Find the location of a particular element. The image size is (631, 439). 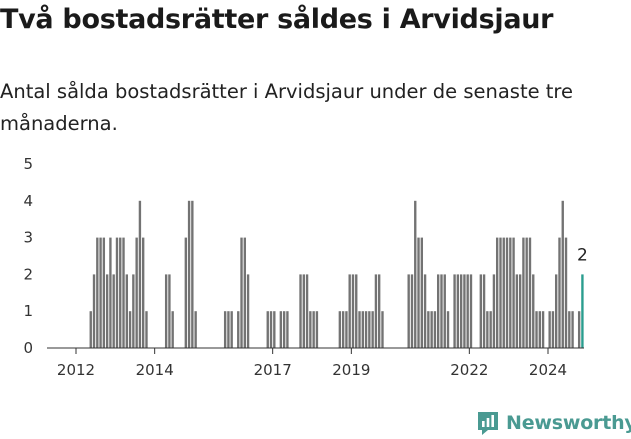

newsworthy-logo-icon is located at coordinates (488, 423).